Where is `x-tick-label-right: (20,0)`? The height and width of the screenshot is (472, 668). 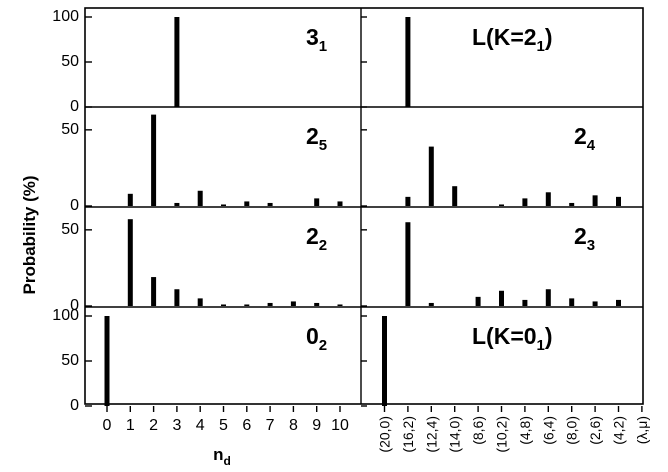
x-tick-label-right: (20,0) is located at coordinates (385, 434).